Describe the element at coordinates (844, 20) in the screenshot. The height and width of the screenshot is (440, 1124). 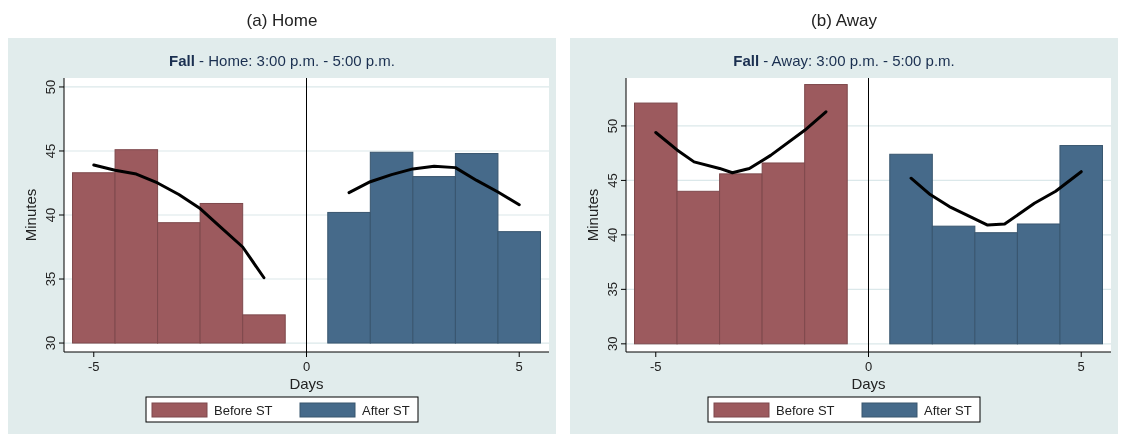
I see `chart-title: (b) Away` at that location.